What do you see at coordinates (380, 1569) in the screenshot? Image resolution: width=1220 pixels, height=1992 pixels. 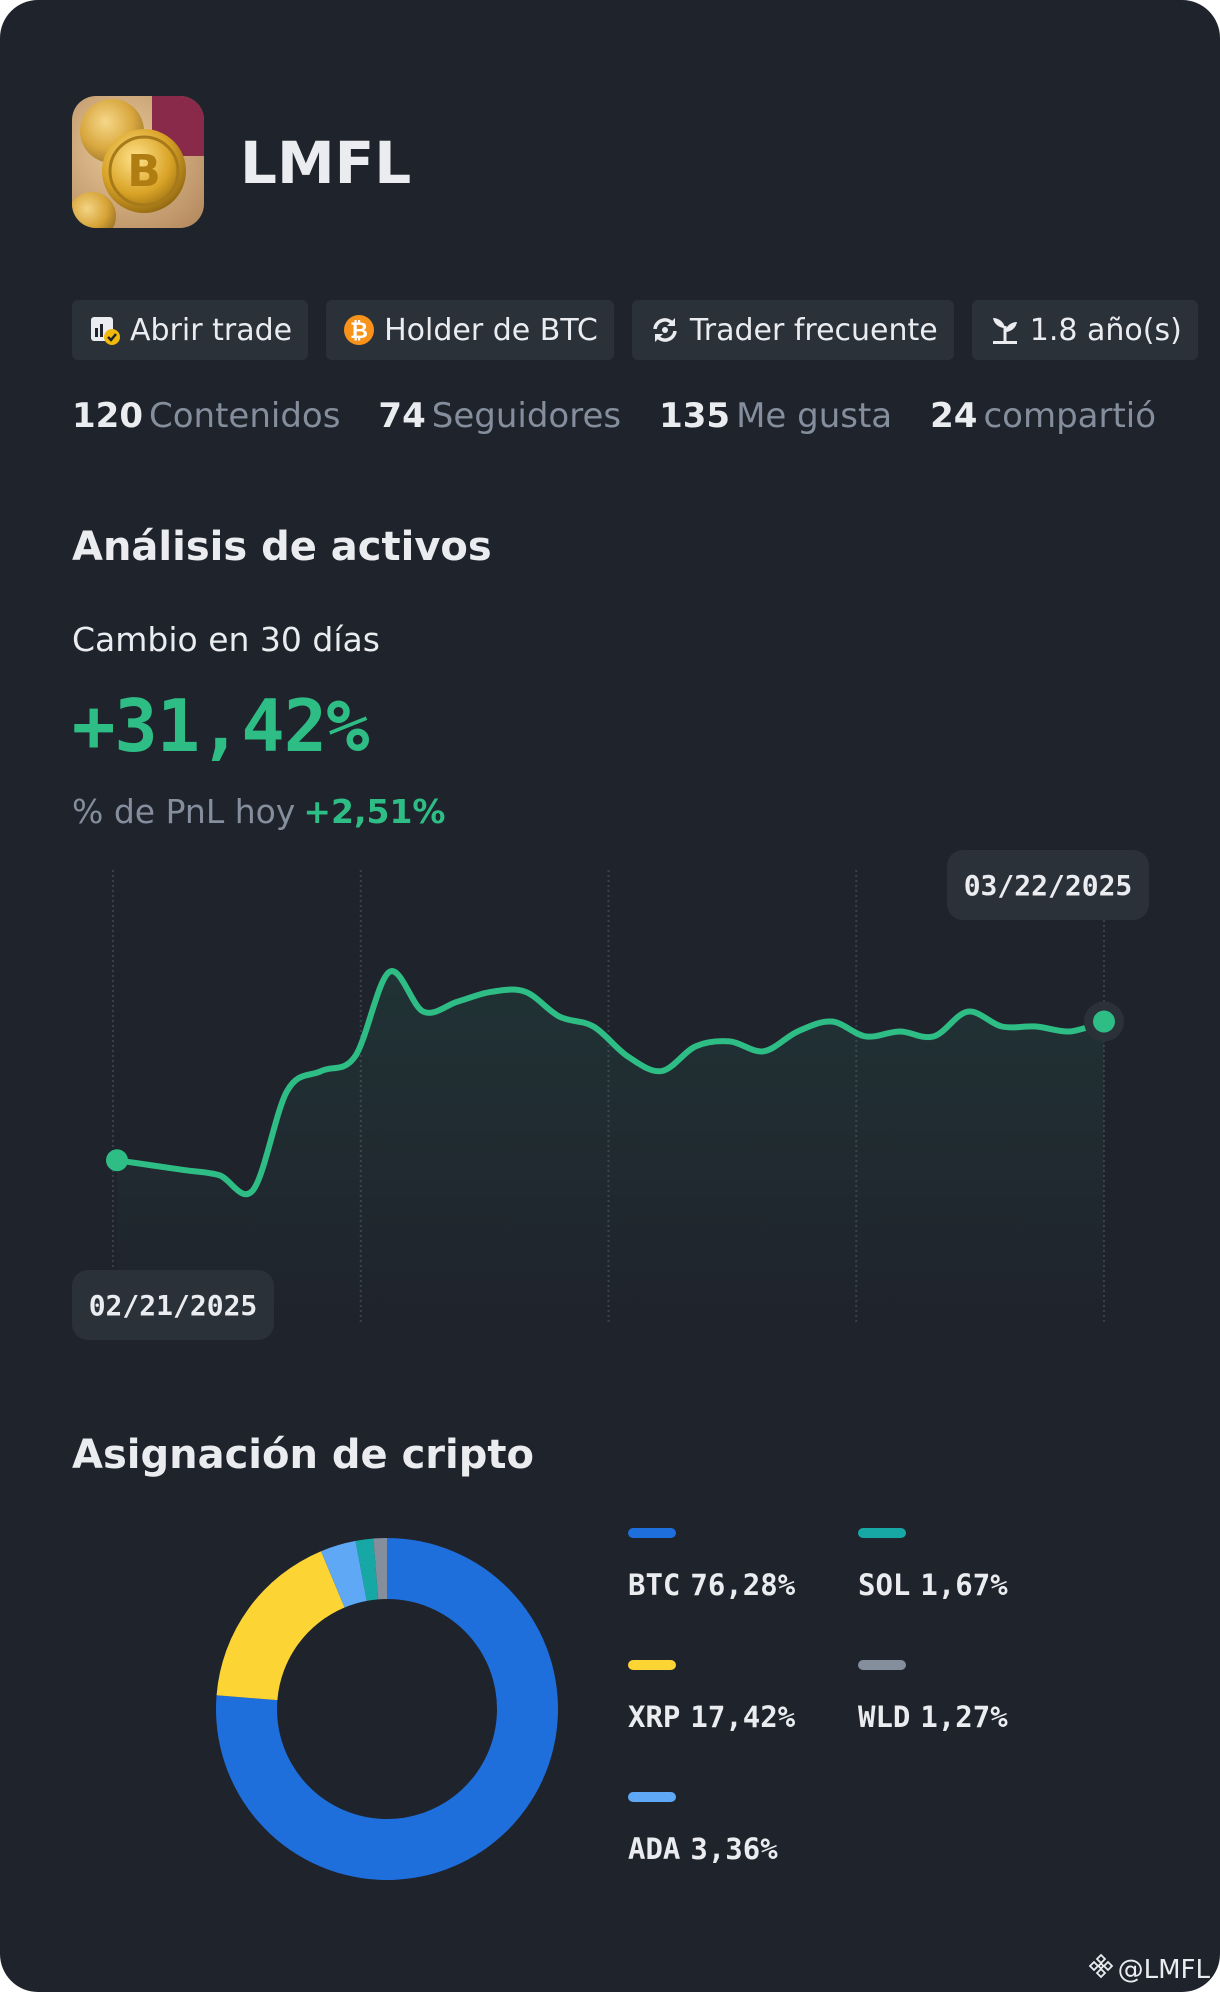 I see `donut-slice-wld` at bounding box center [380, 1569].